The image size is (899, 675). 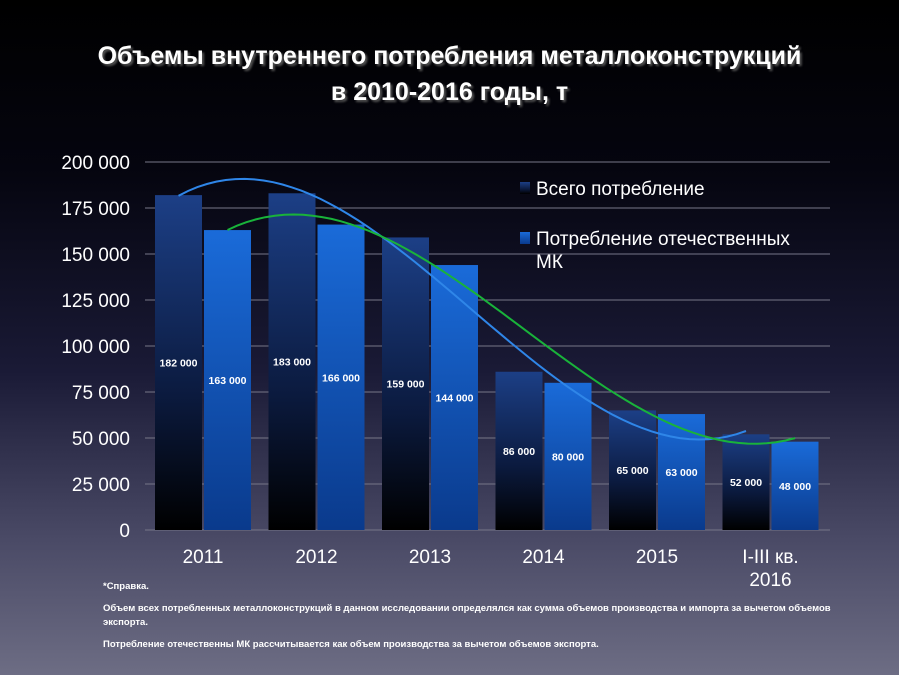 What do you see at coordinates (449, 92) in the screenshot?
I see `chart-title-line-2: в 2010-2016 годы, т` at bounding box center [449, 92].